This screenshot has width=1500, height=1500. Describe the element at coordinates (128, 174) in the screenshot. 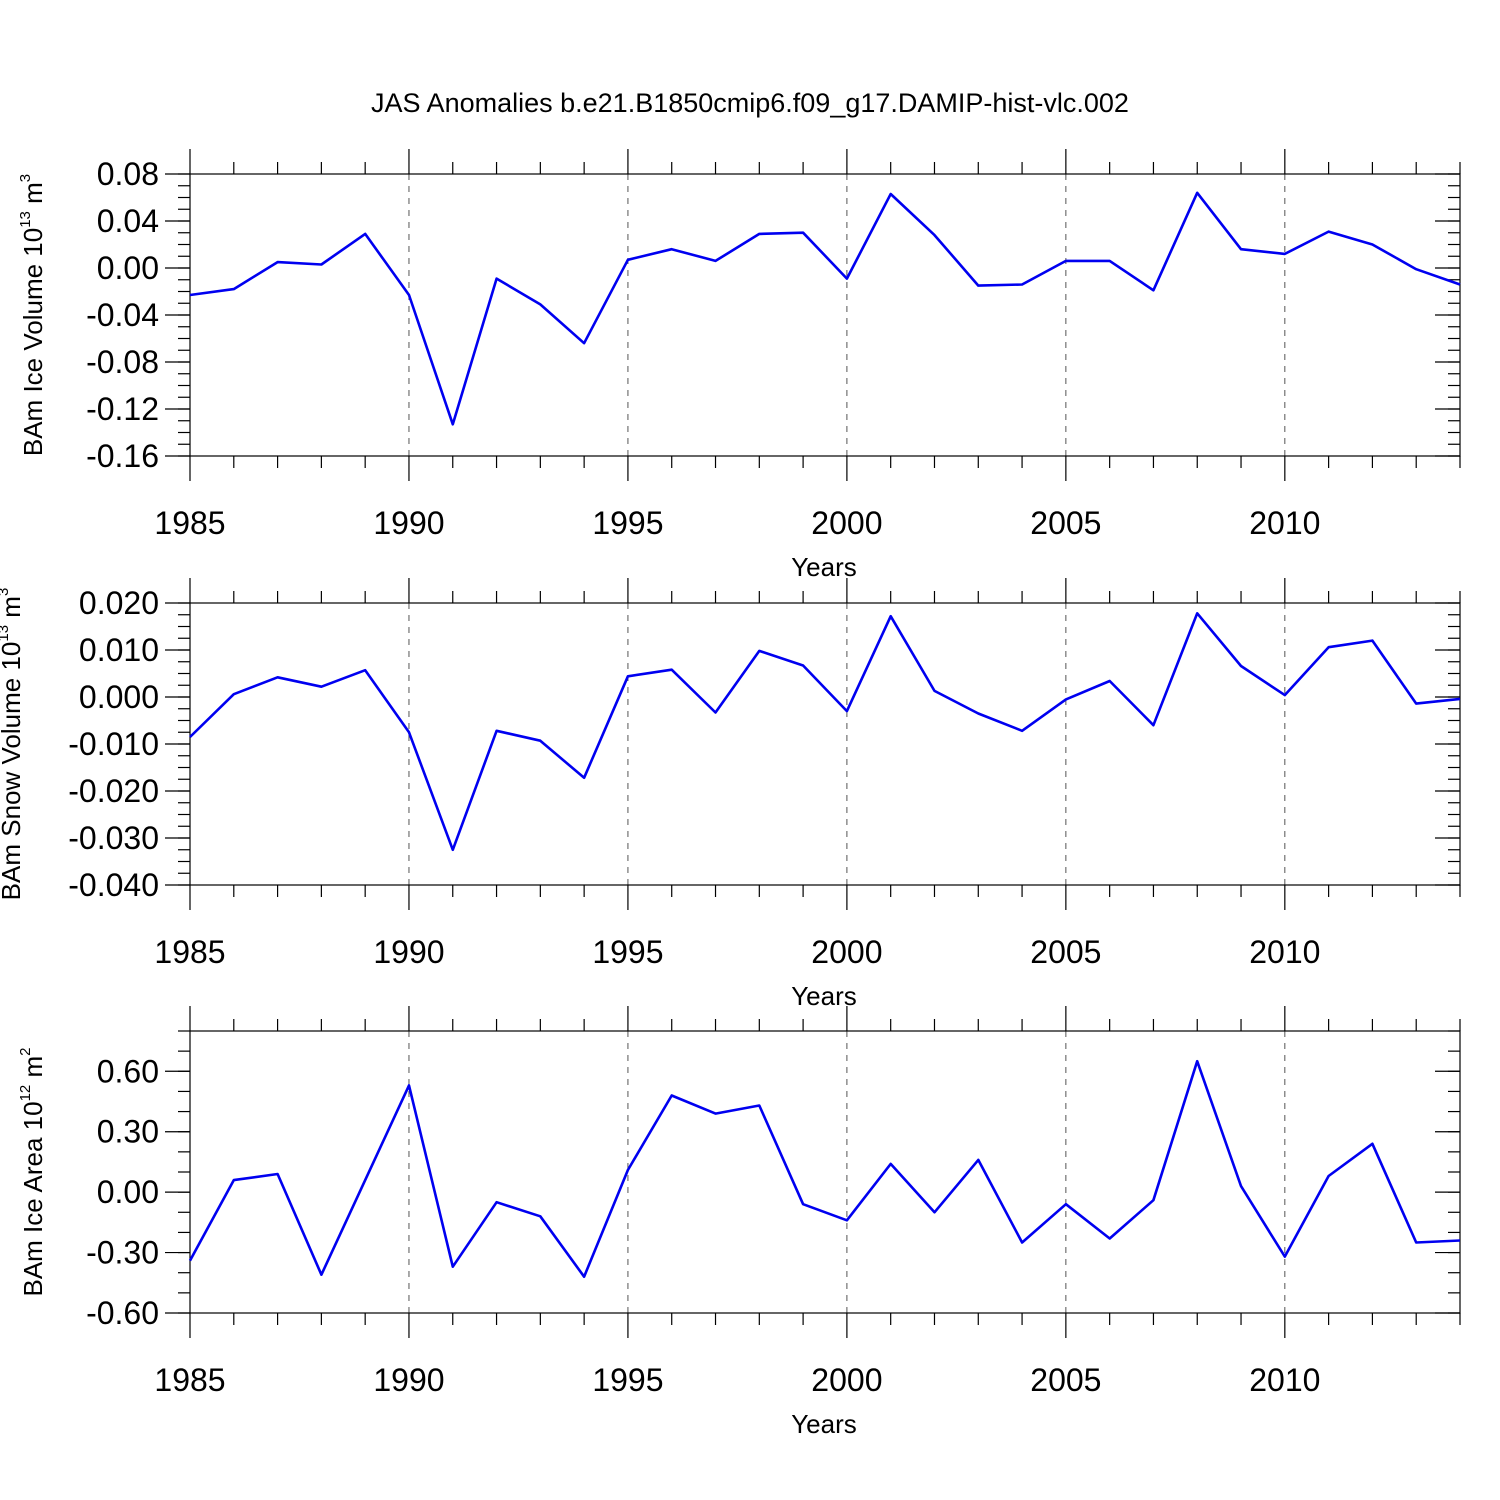

I see `y-tick-label: 0.08` at that location.